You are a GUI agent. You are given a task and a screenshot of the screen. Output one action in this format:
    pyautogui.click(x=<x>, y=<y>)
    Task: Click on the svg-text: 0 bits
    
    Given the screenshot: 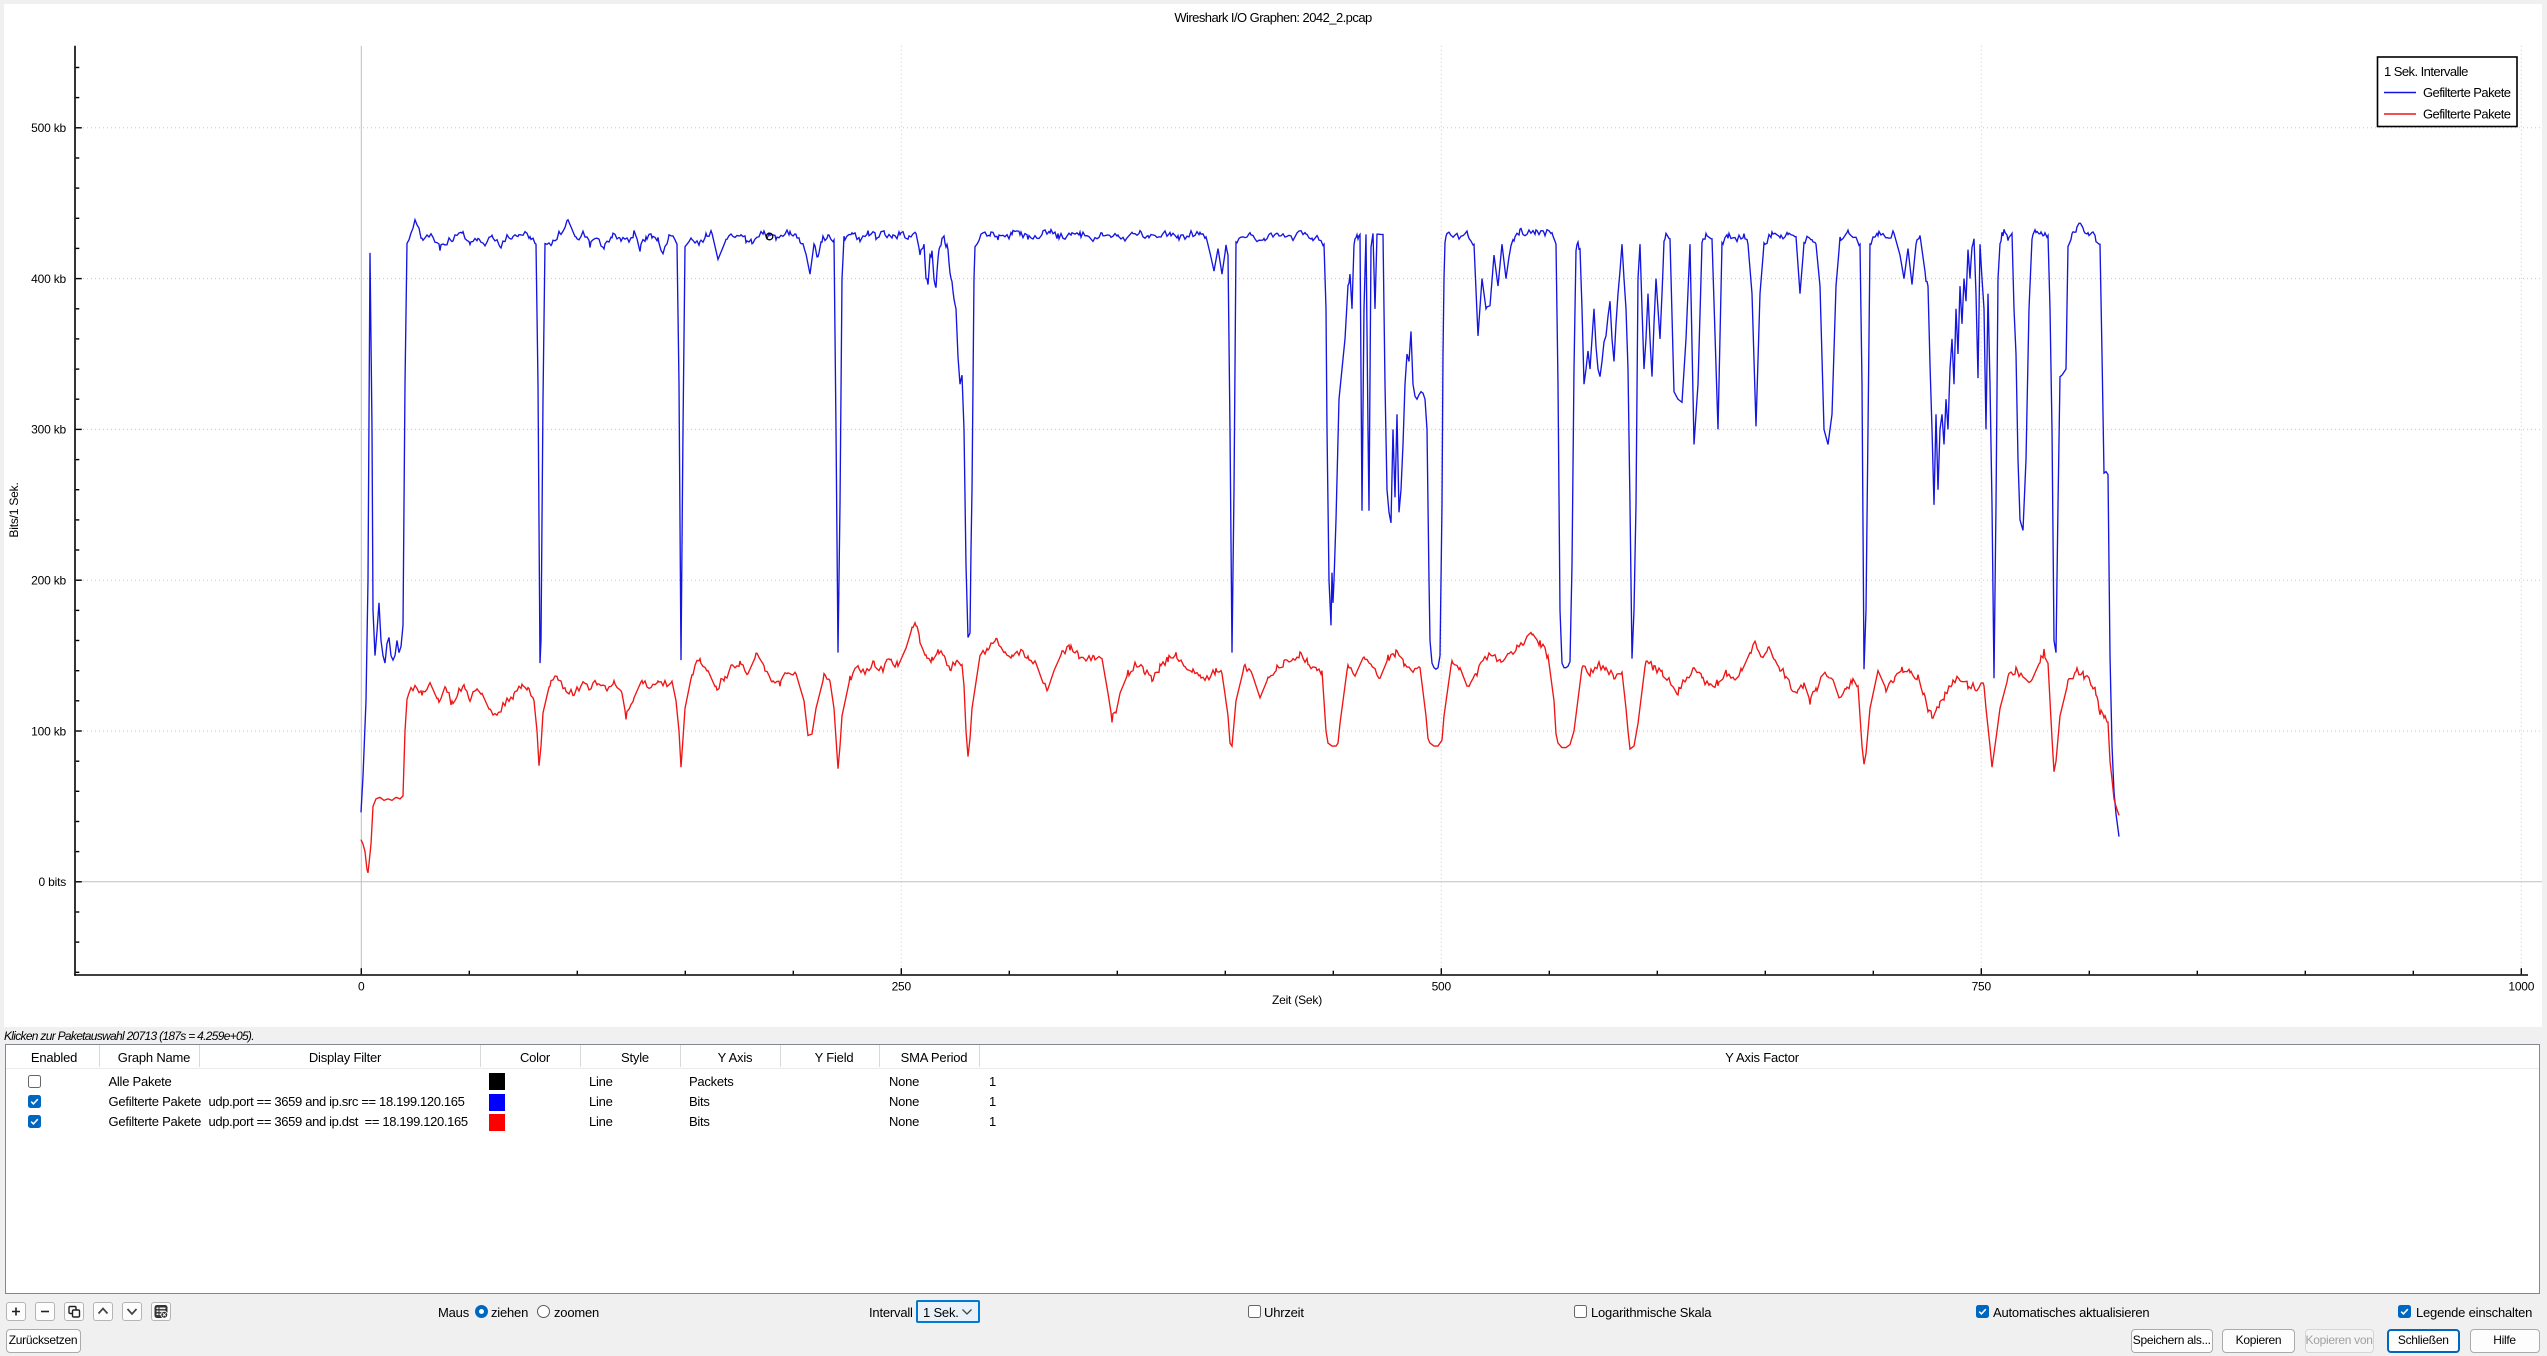 What is the action you would take?
    pyautogui.click(x=53, y=882)
    